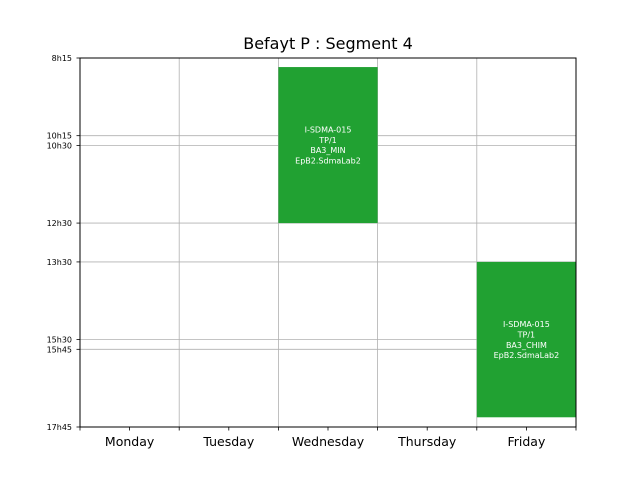 Image resolution: width=640 pixels, height=480 pixels. Describe the element at coordinates (228, 441) in the screenshot. I see `day-label-tuesday: Tuesday` at that location.